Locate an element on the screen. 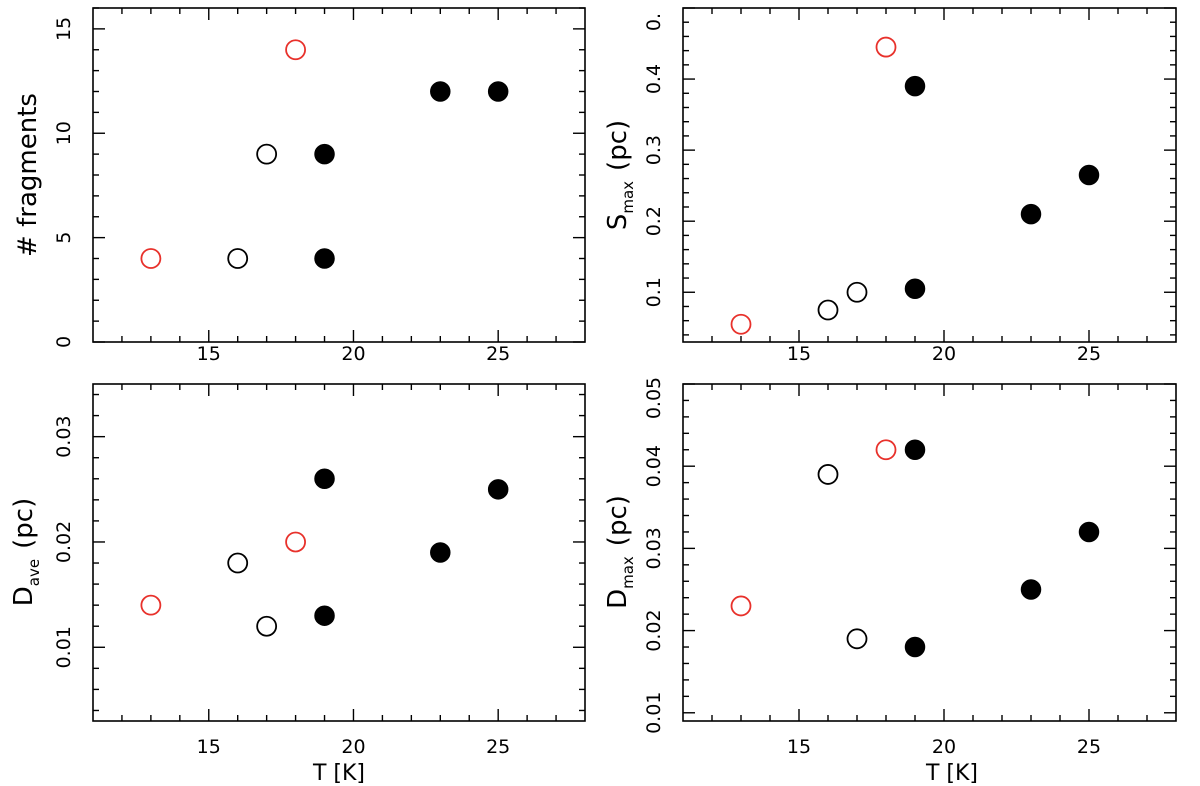 The width and height of the screenshot is (1200, 786). y-tick-label: 0.05 is located at coordinates (654, 398).